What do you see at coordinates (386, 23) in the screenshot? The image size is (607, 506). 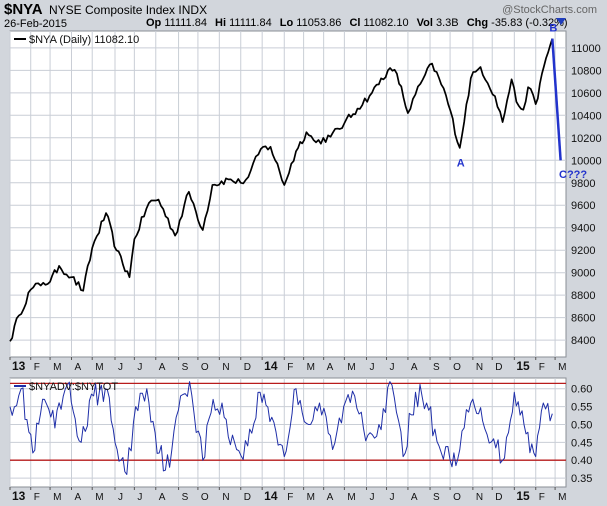 I see `close-value: 11082.10` at bounding box center [386, 23].